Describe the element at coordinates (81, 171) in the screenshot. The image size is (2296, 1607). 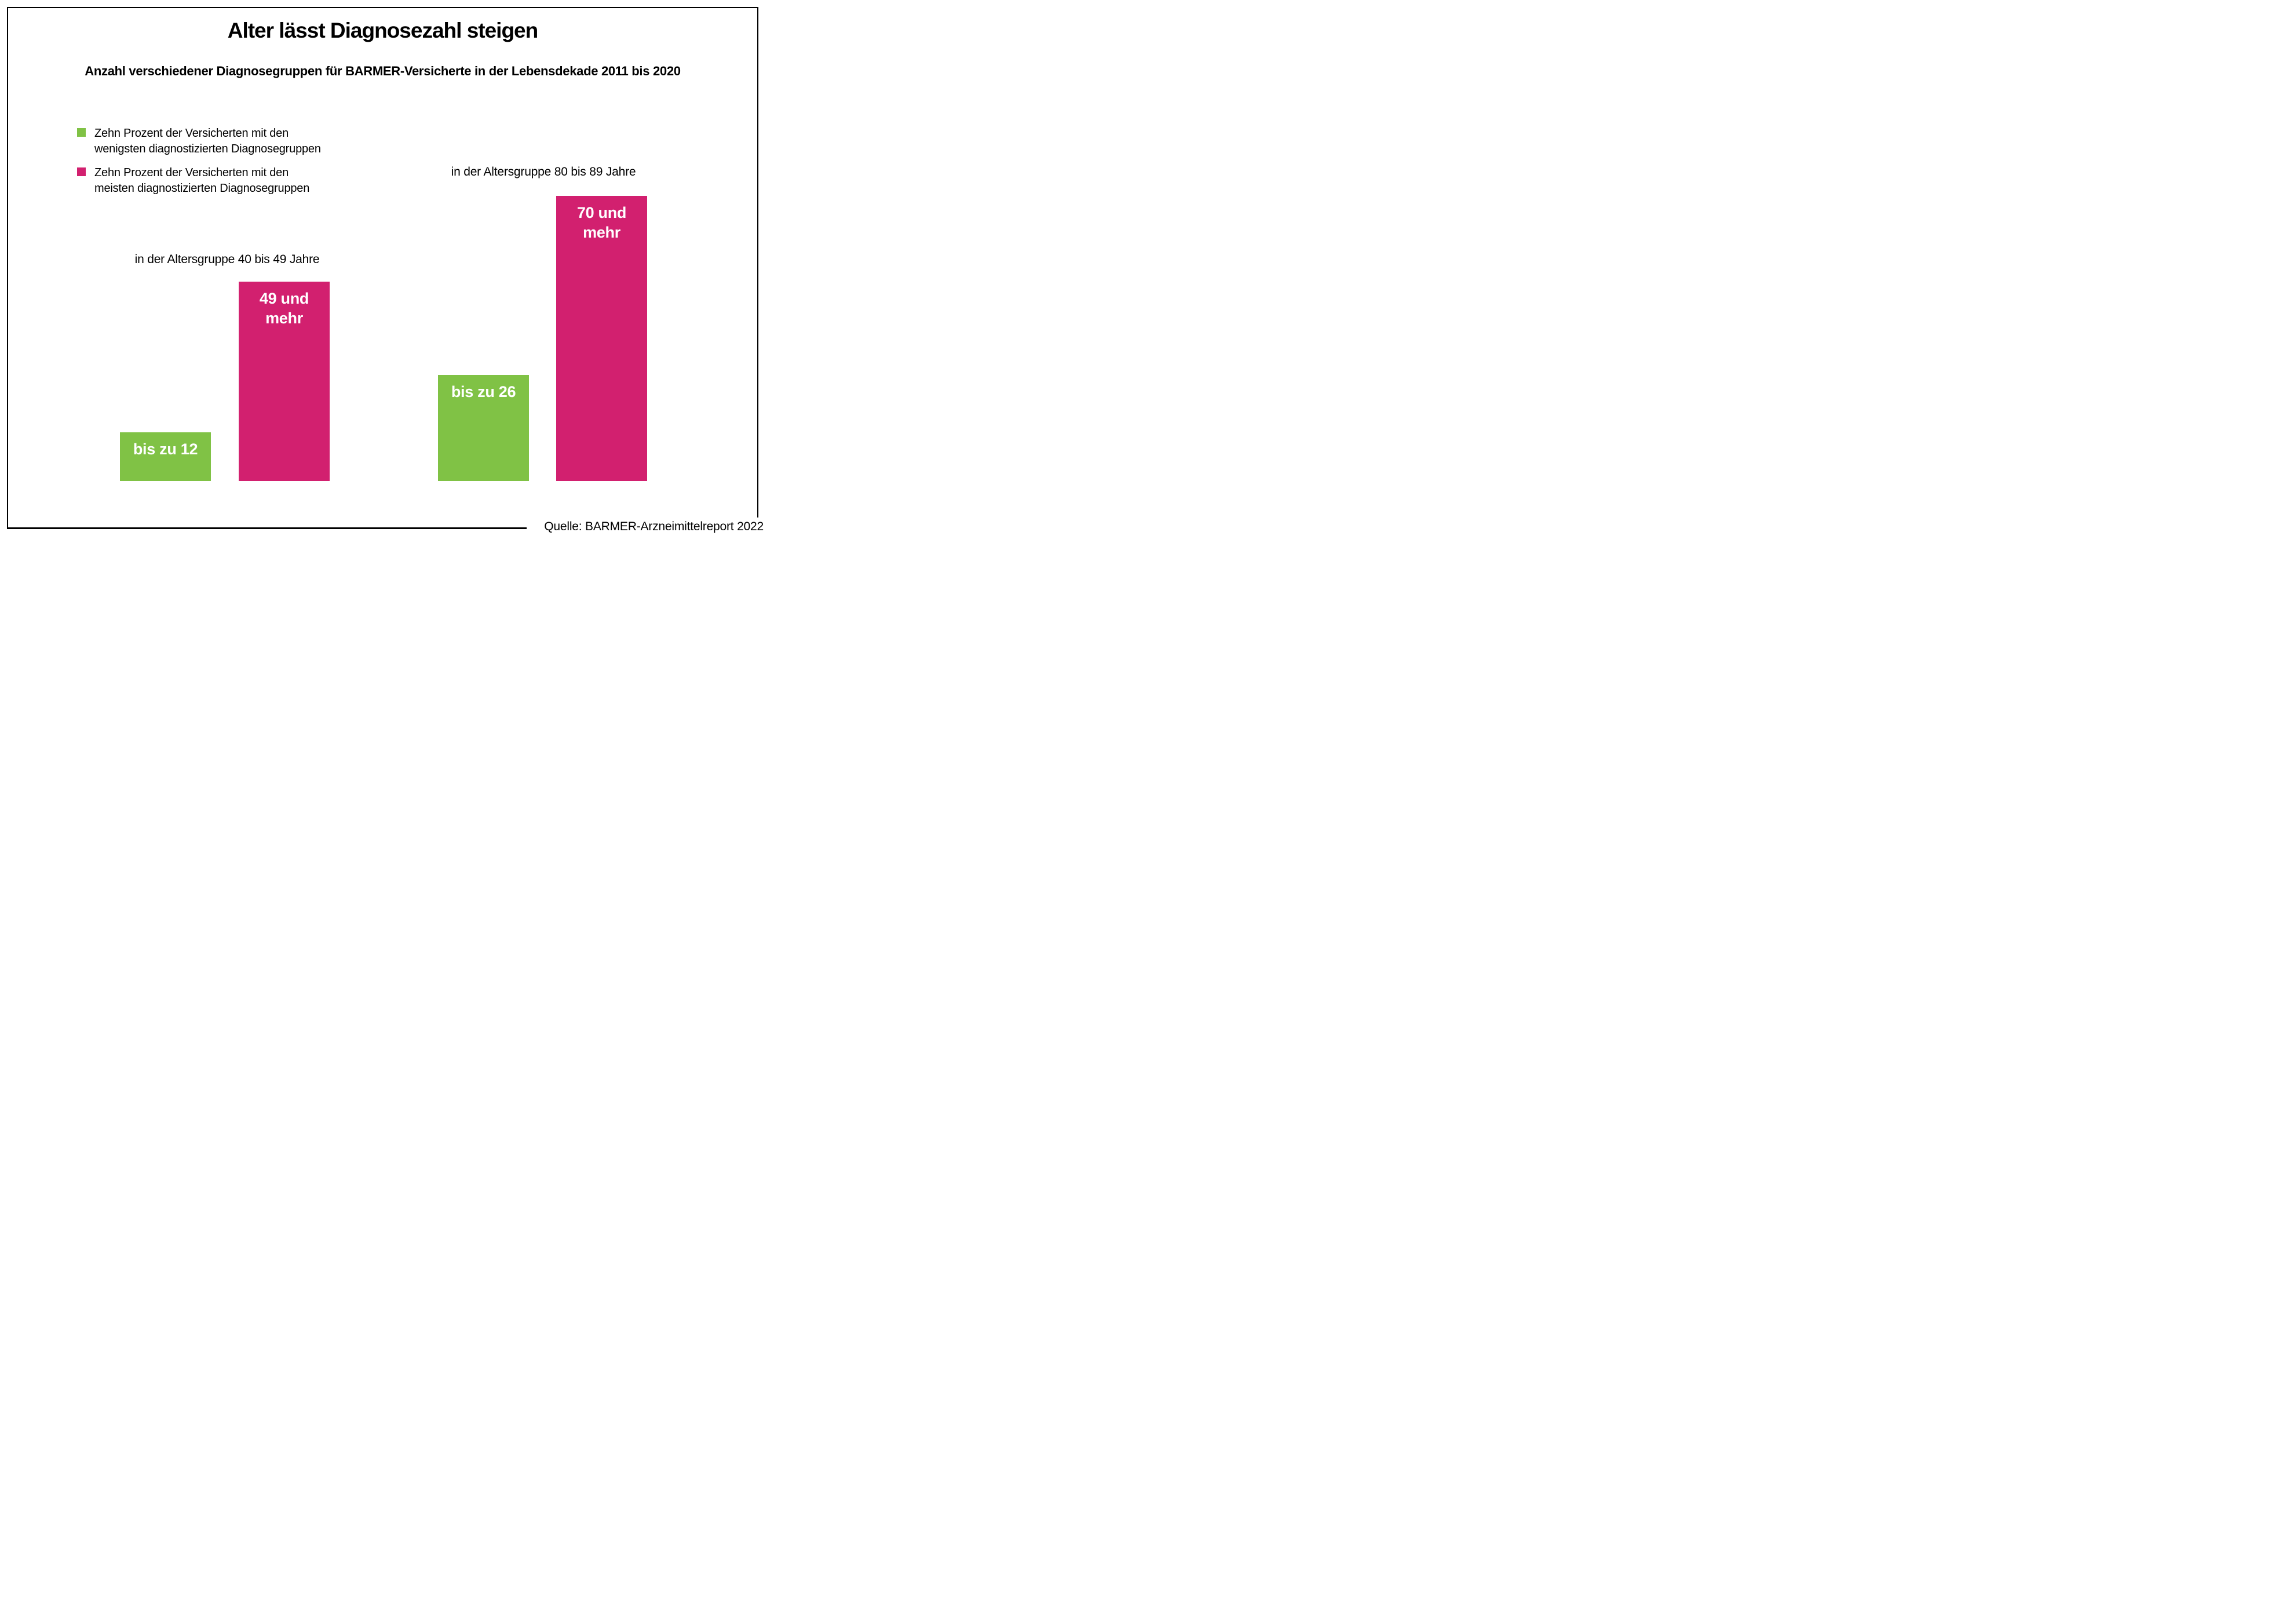
I see `legend-swatch-pink` at that location.